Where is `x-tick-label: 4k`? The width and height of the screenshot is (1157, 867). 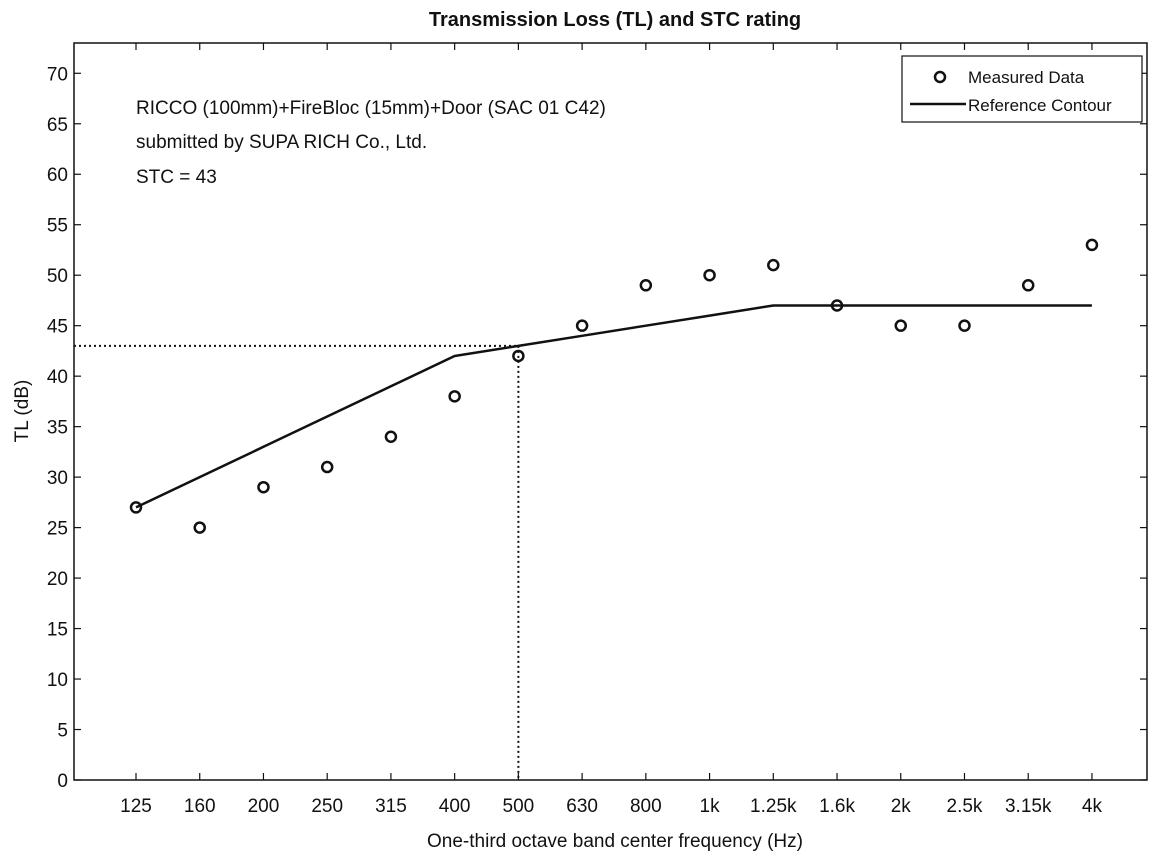 x-tick-label: 4k is located at coordinates (1092, 806).